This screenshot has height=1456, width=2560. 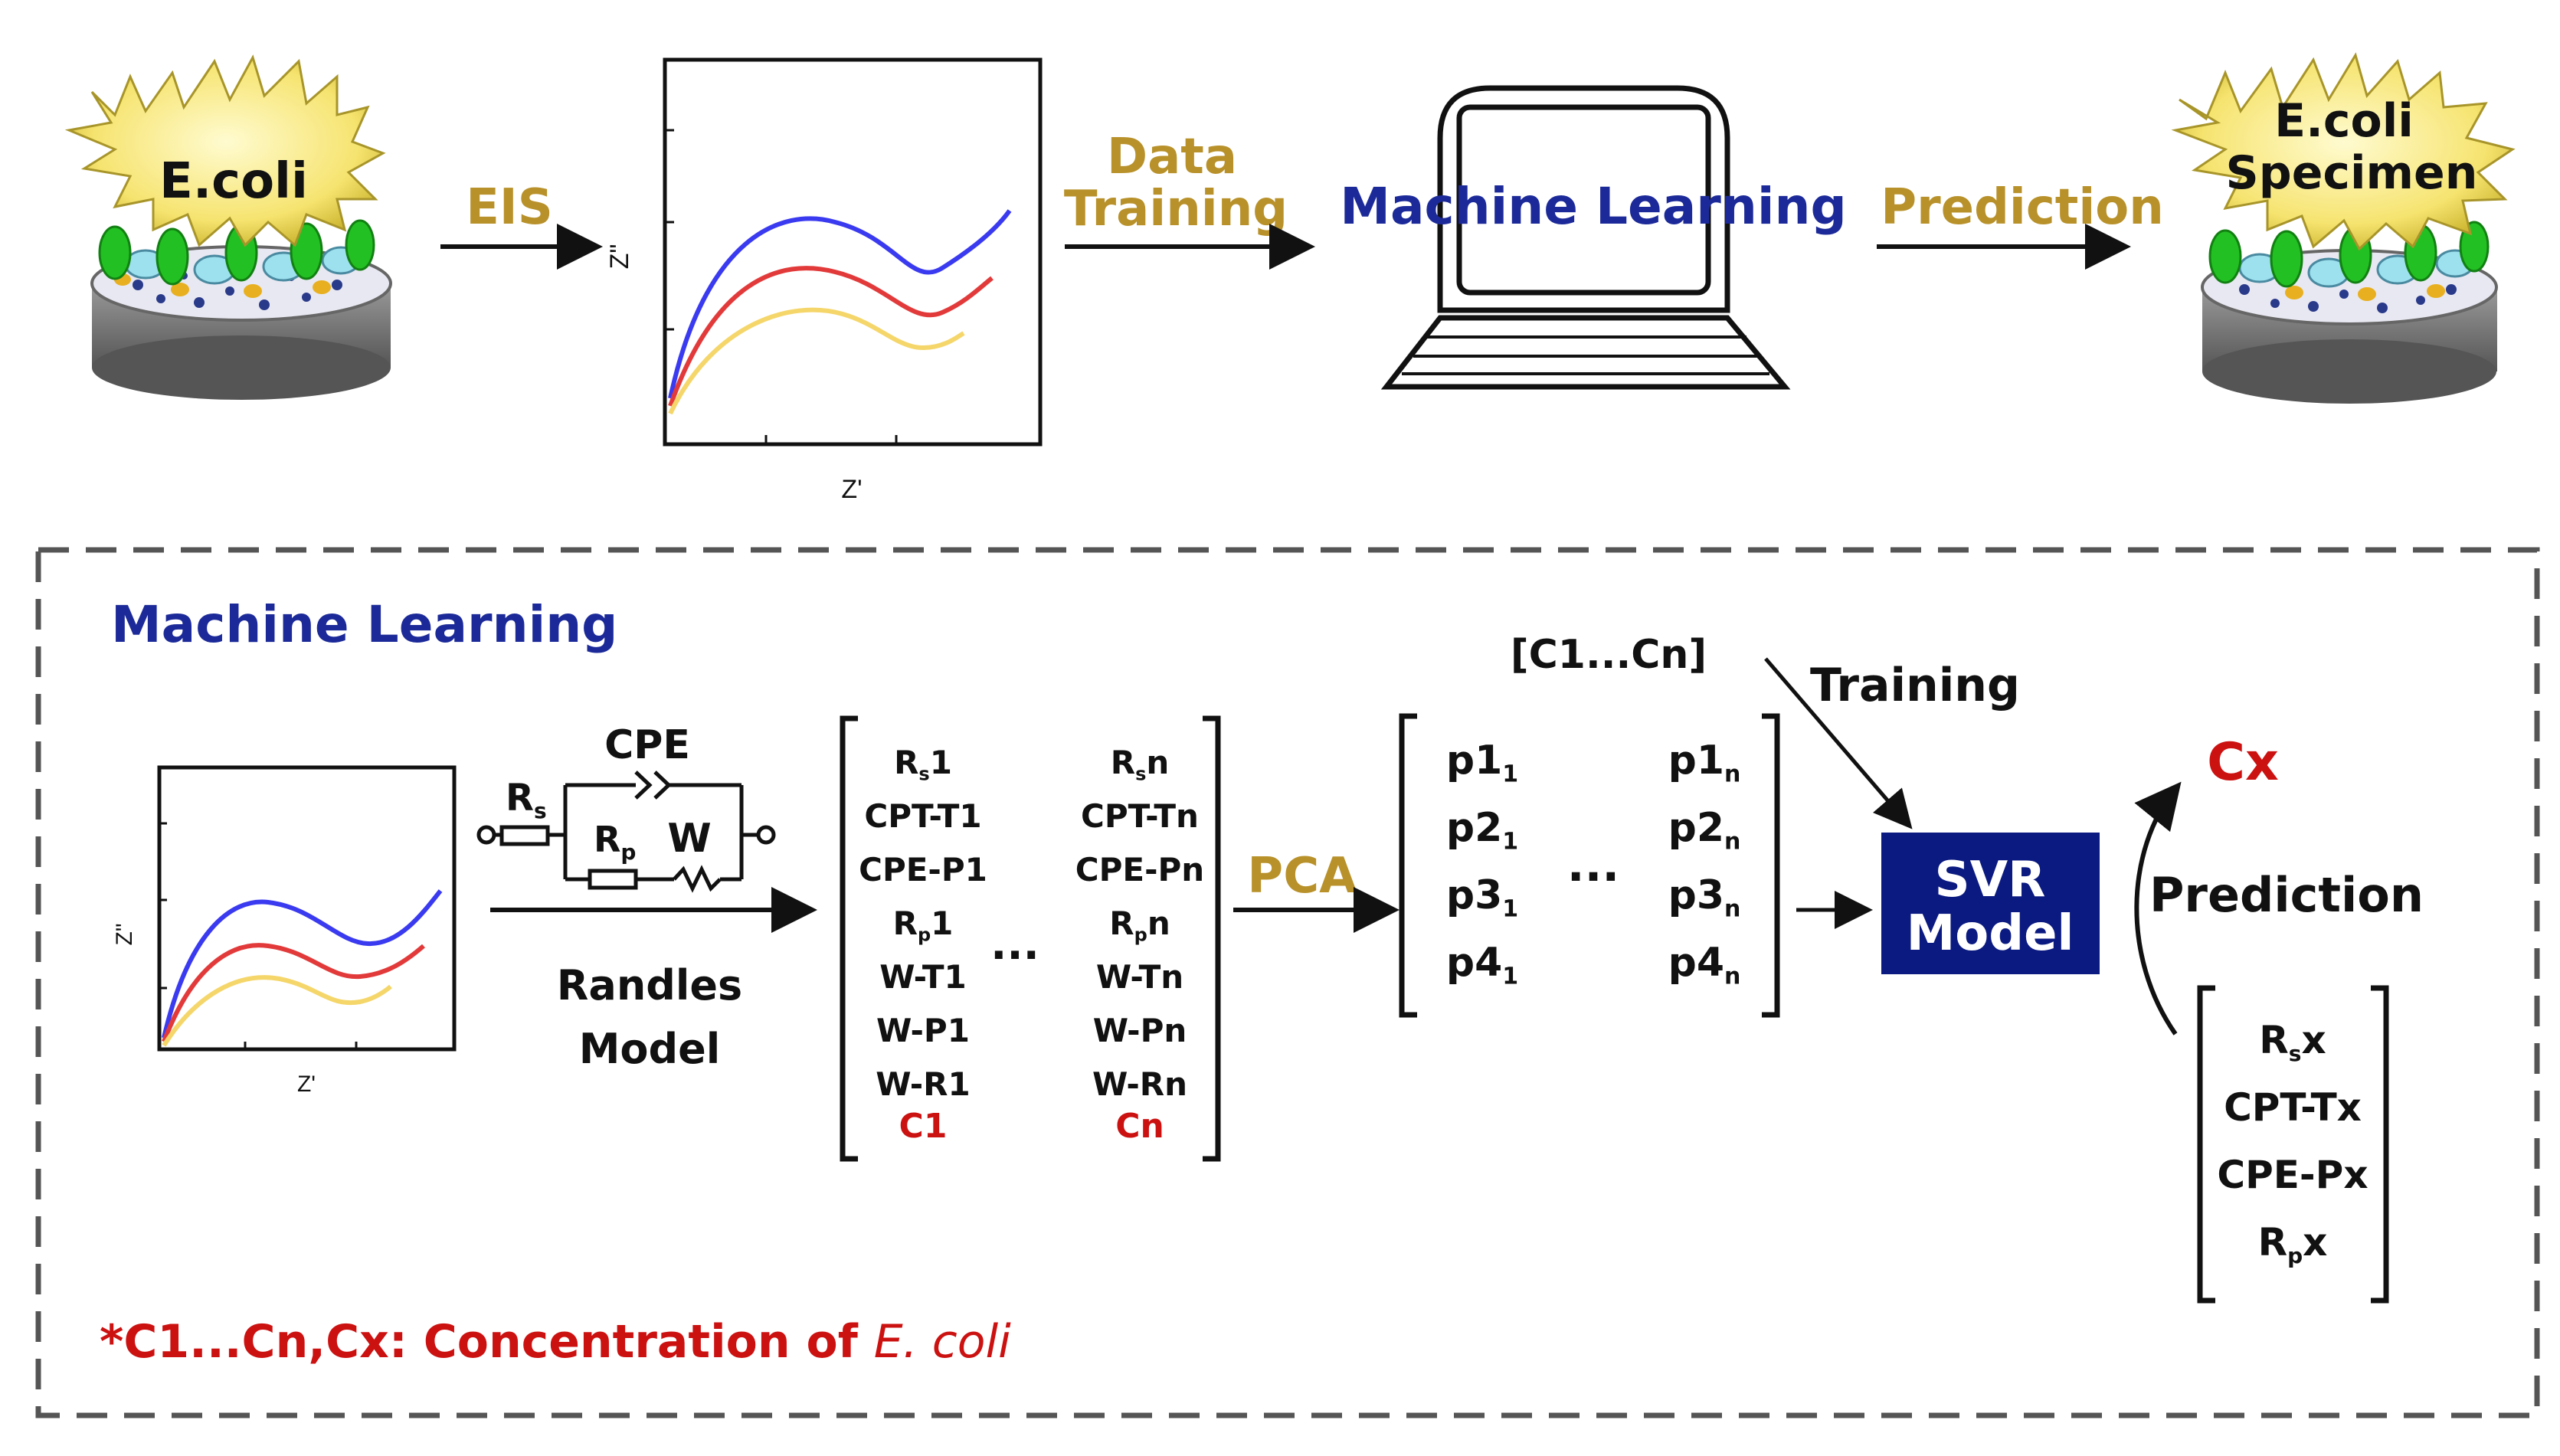 I want to click on pc-right-row: p3n, so click(x=1704, y=897).